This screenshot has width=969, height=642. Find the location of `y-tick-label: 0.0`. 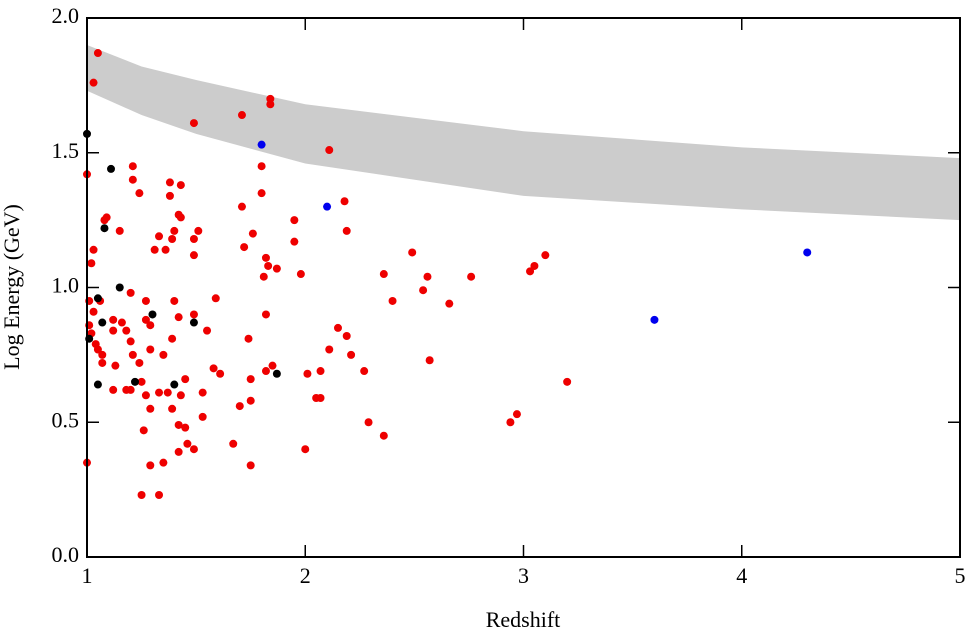

y-tick-label: 0.0 is located at coordinates (66, 554).